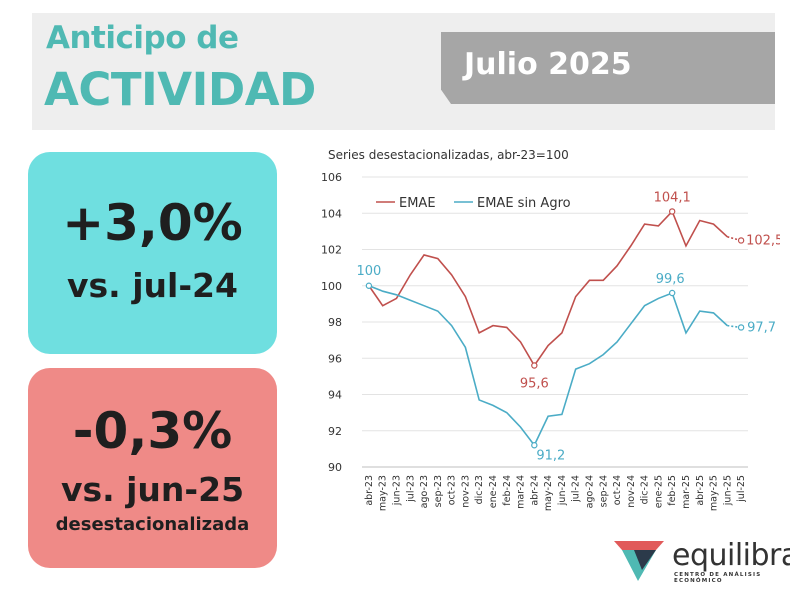 This screenshot has width=790, height=592. What do you see at coordinates (548, 64) in the screenshot?
I see `report-date: Julio 2025` at bounding box center [548, 64].